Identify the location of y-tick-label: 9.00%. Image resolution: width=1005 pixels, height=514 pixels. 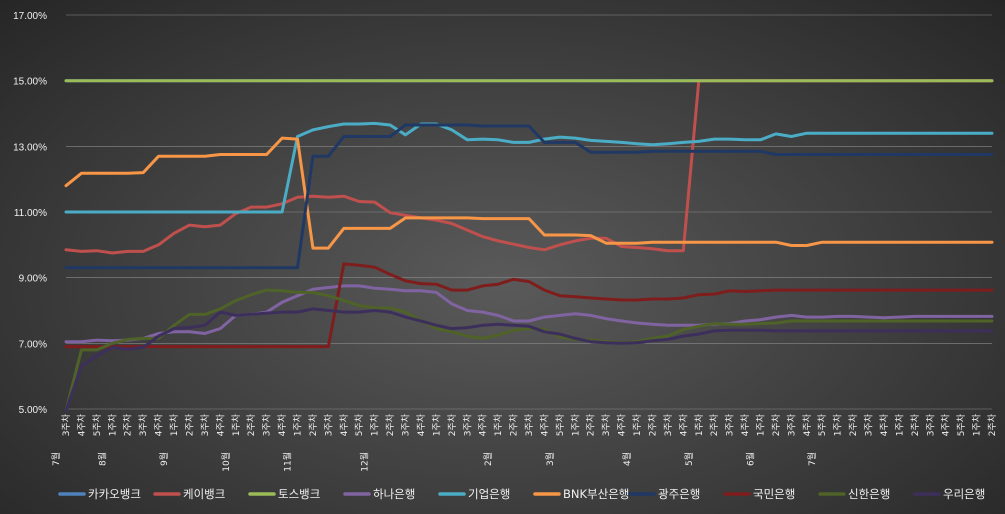
(33, 279).